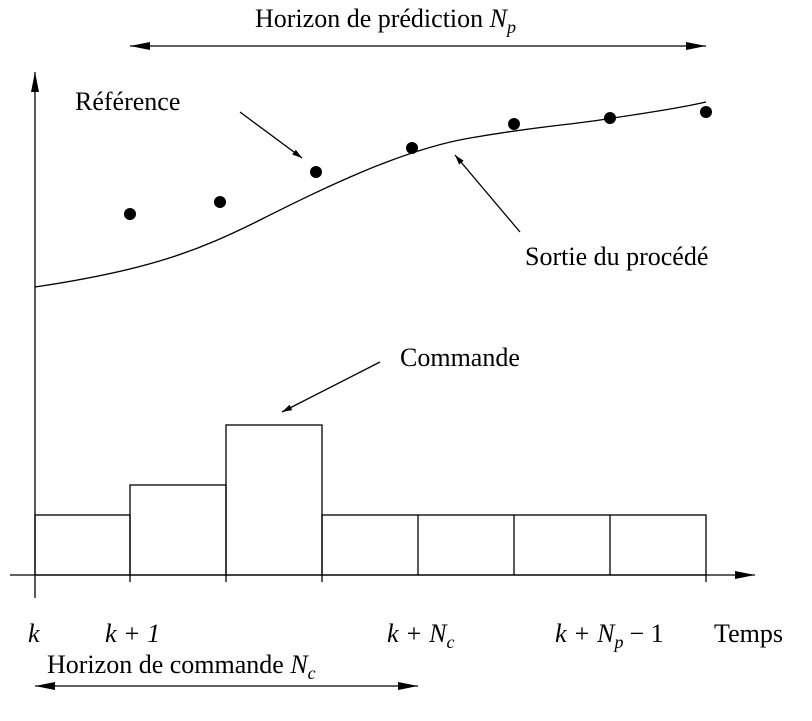 This screenshot has height=721, width=812. What do you see at coordinates (616, 256) in the screenshot?
I see `output-label: Sortie du procédé` at bounding box center [616, 256].